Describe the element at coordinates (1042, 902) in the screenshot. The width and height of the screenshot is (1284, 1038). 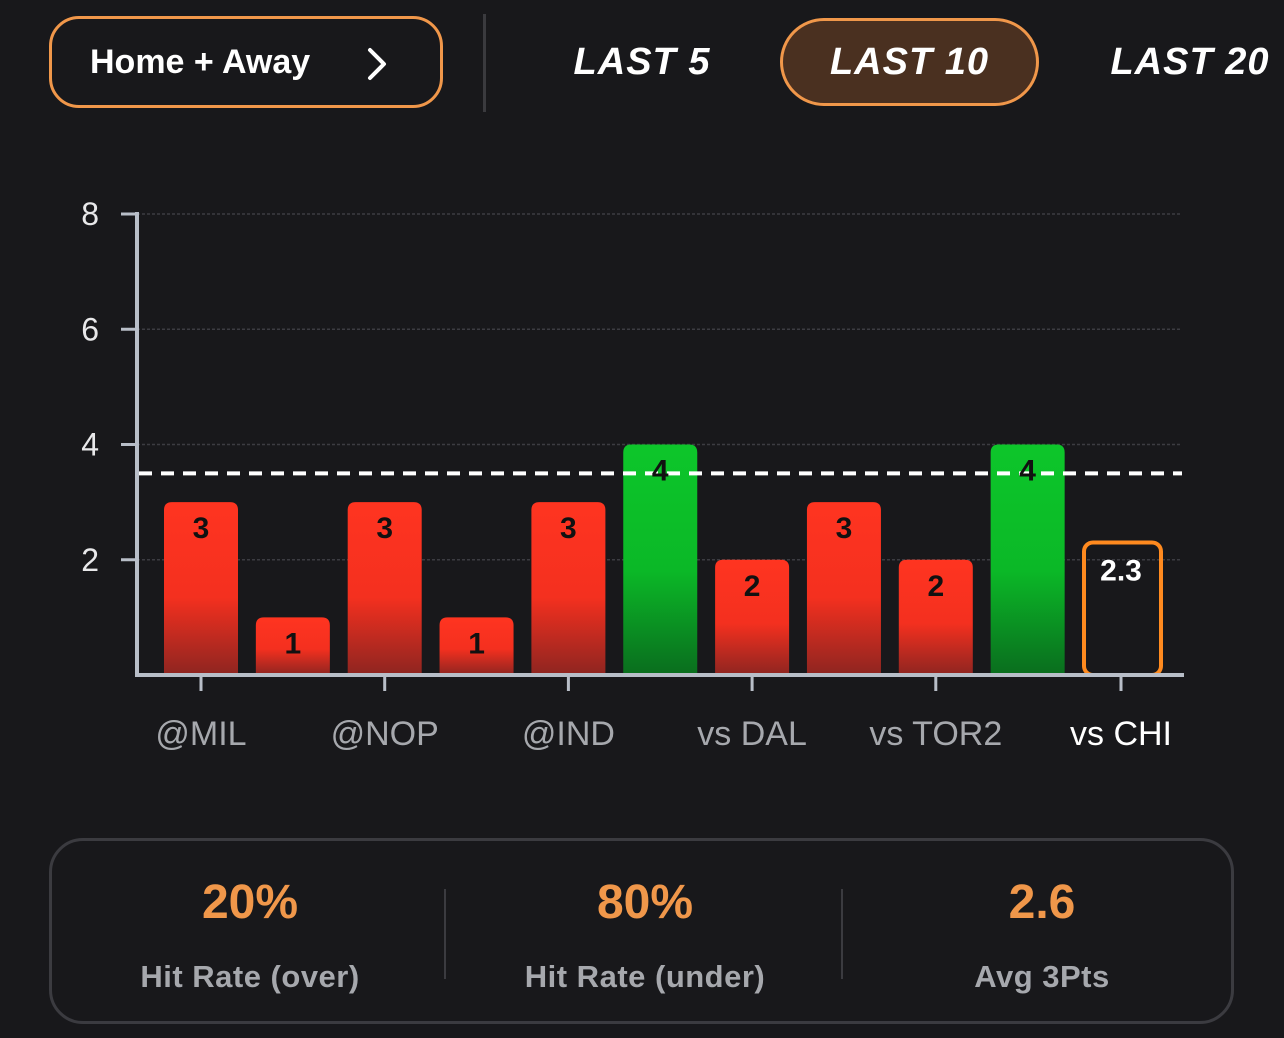
I see `stat-value: 2.6` at that location.